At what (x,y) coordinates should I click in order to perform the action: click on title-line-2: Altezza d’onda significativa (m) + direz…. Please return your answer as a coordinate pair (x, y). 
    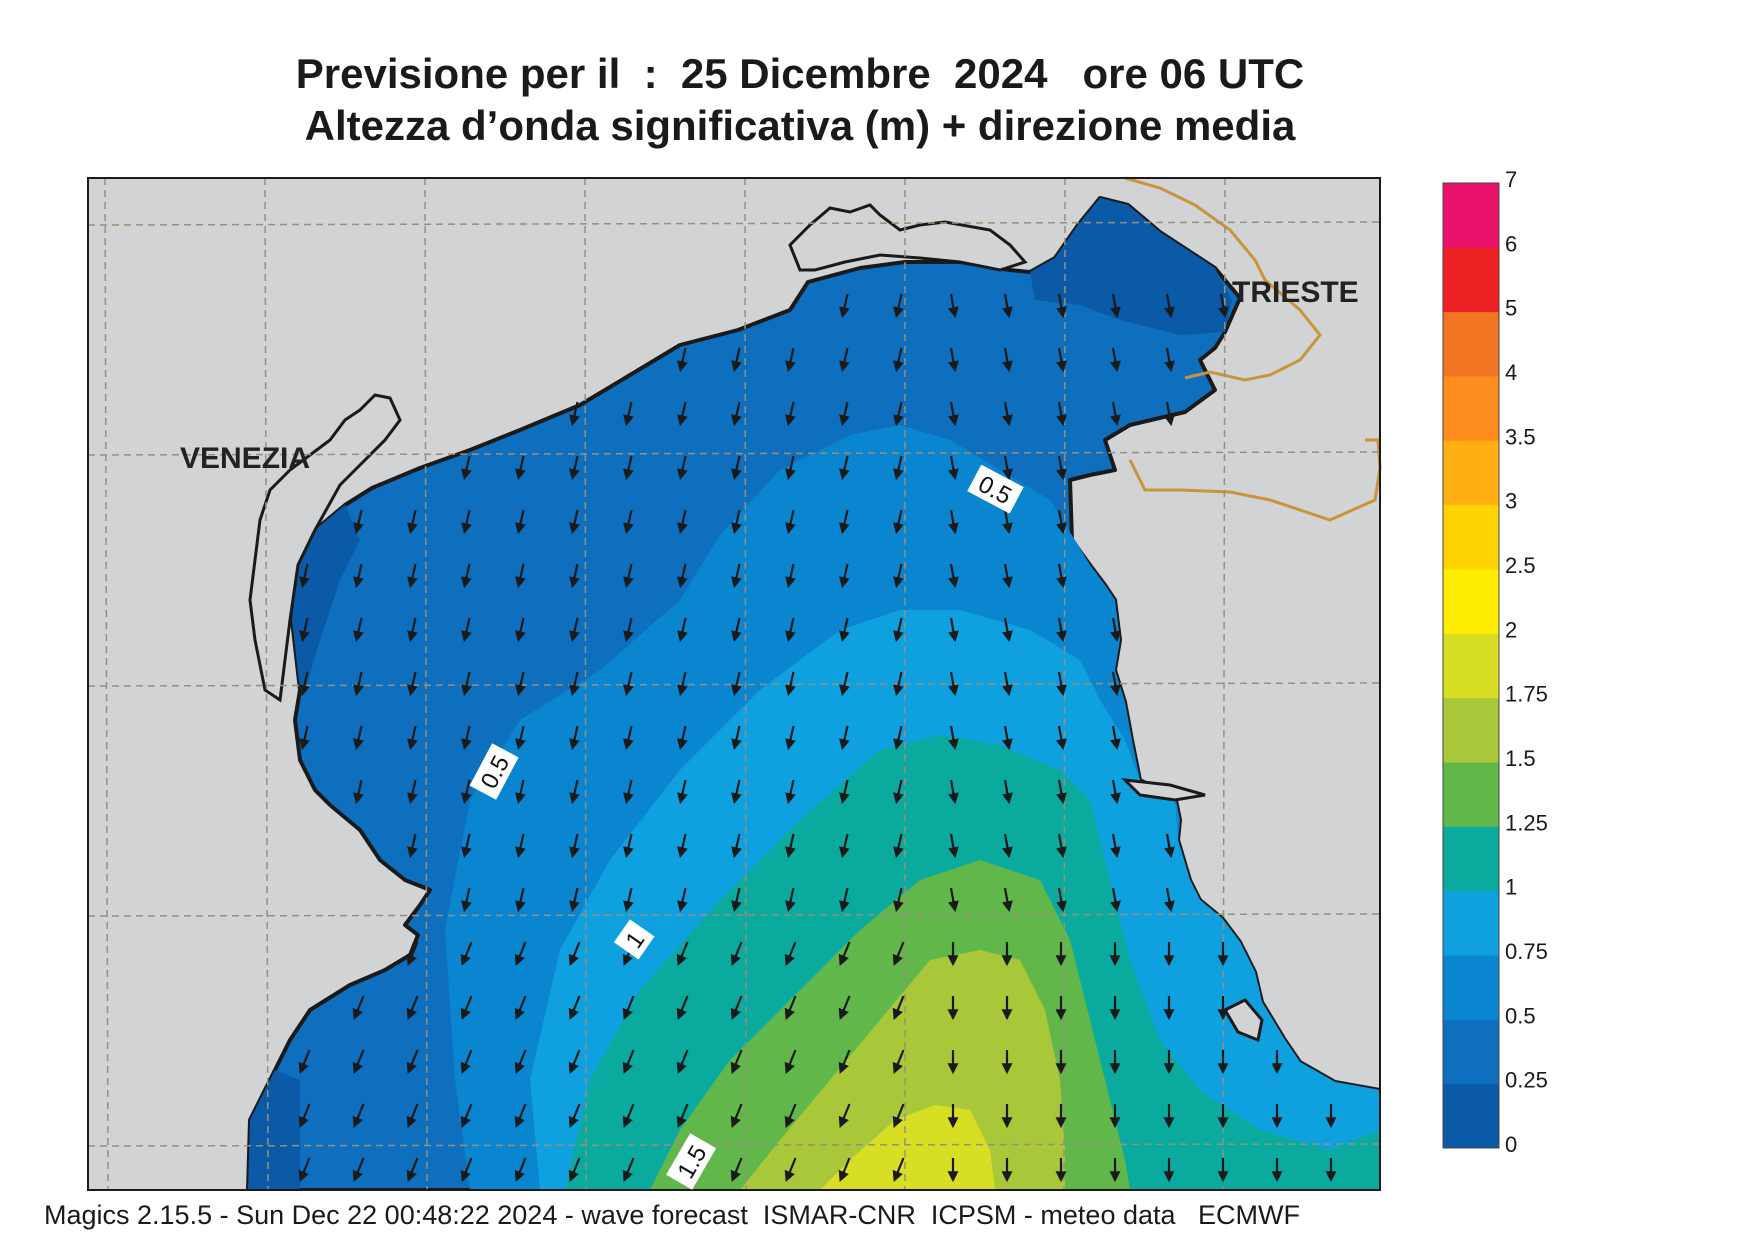
    Looking at the image, I should click on (800, 125).